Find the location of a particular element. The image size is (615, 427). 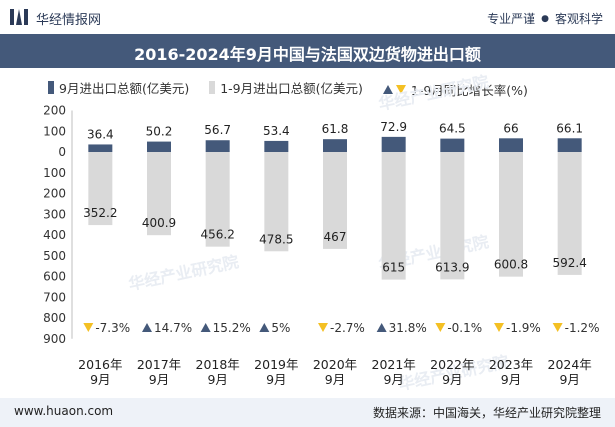

tagline-right: 客观科学 is located at coordinates (578, 19).